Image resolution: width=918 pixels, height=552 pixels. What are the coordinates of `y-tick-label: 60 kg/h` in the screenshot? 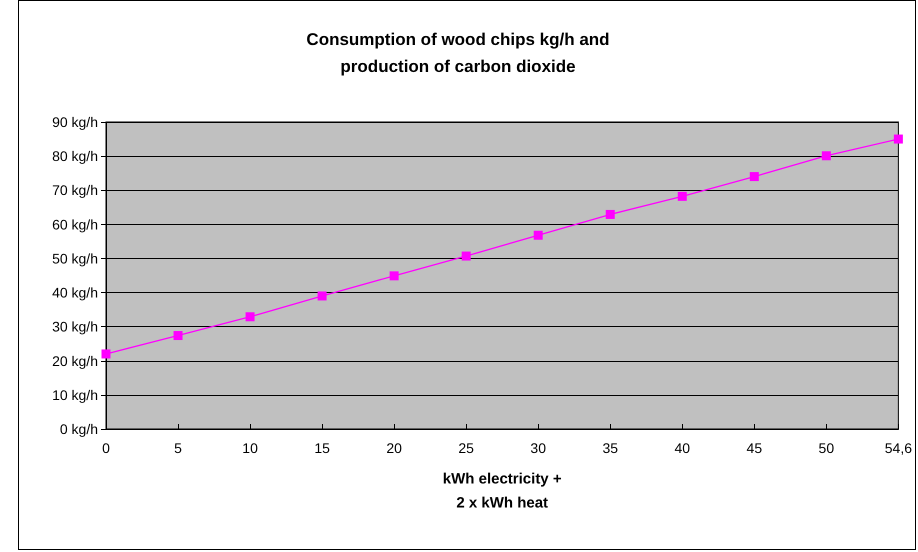 It's located at (75, 224).